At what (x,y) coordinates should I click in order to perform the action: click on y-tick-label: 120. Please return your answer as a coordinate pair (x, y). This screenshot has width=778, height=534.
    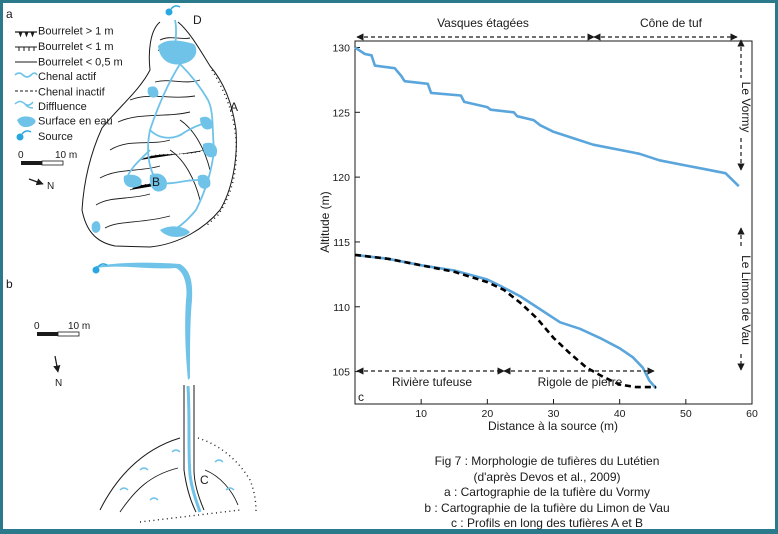
    Looking at the image, I should click on (341, 178).